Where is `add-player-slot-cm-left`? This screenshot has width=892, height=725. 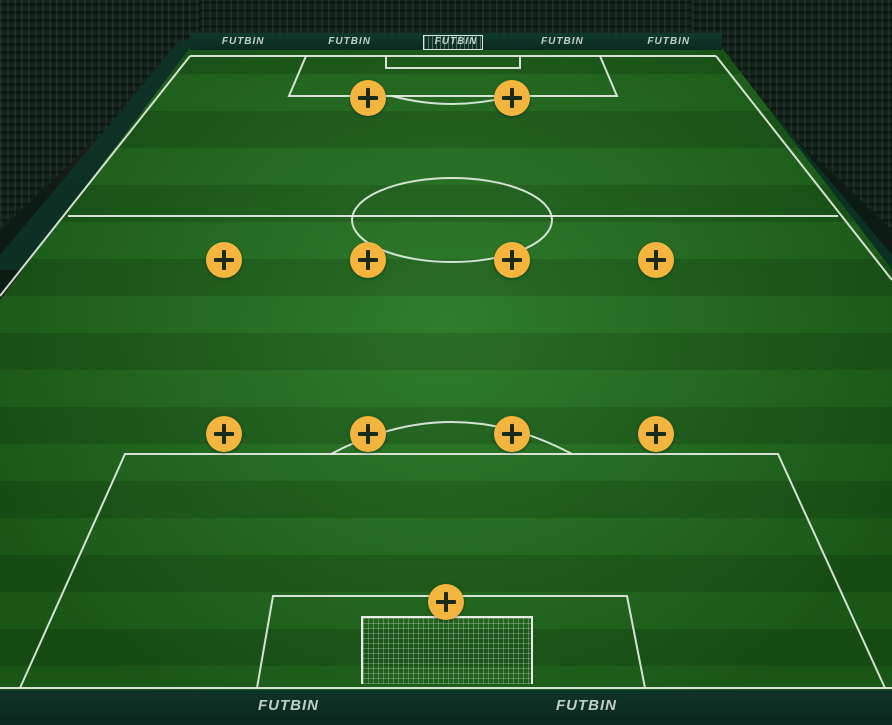 add-player-slot-cm-left is located at coordinates (368, 260).